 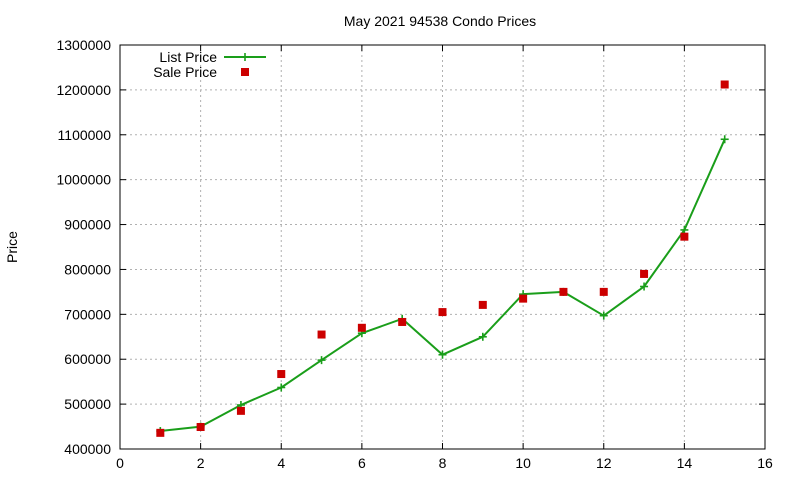 What do you see at coordinates (87, 225) in the screenshot?
I see `y-tick-label: 900000` at bounding box center [87, 225].